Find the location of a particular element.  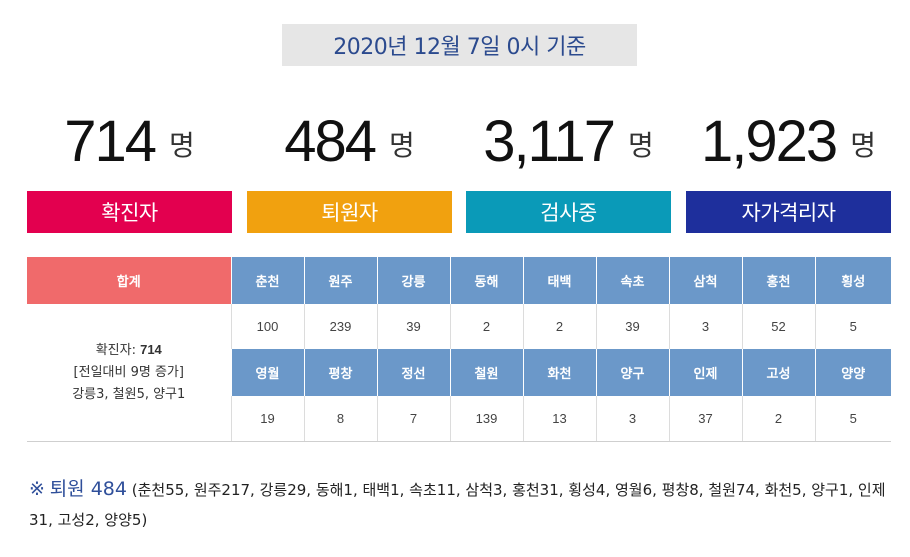

total-confirmed-label: 확진자: is located at coordinates (118, 350).